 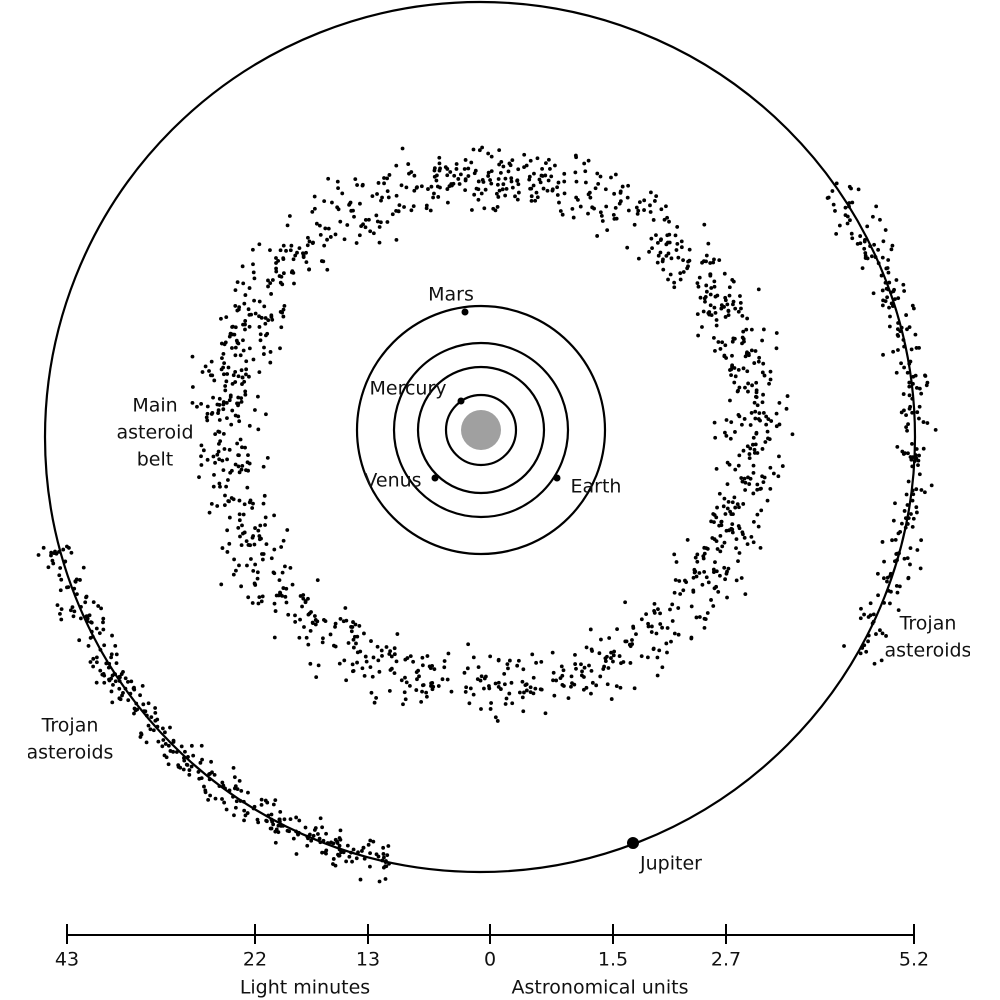 I want to click on planet-label: Earth, so click(x=596, y=487).